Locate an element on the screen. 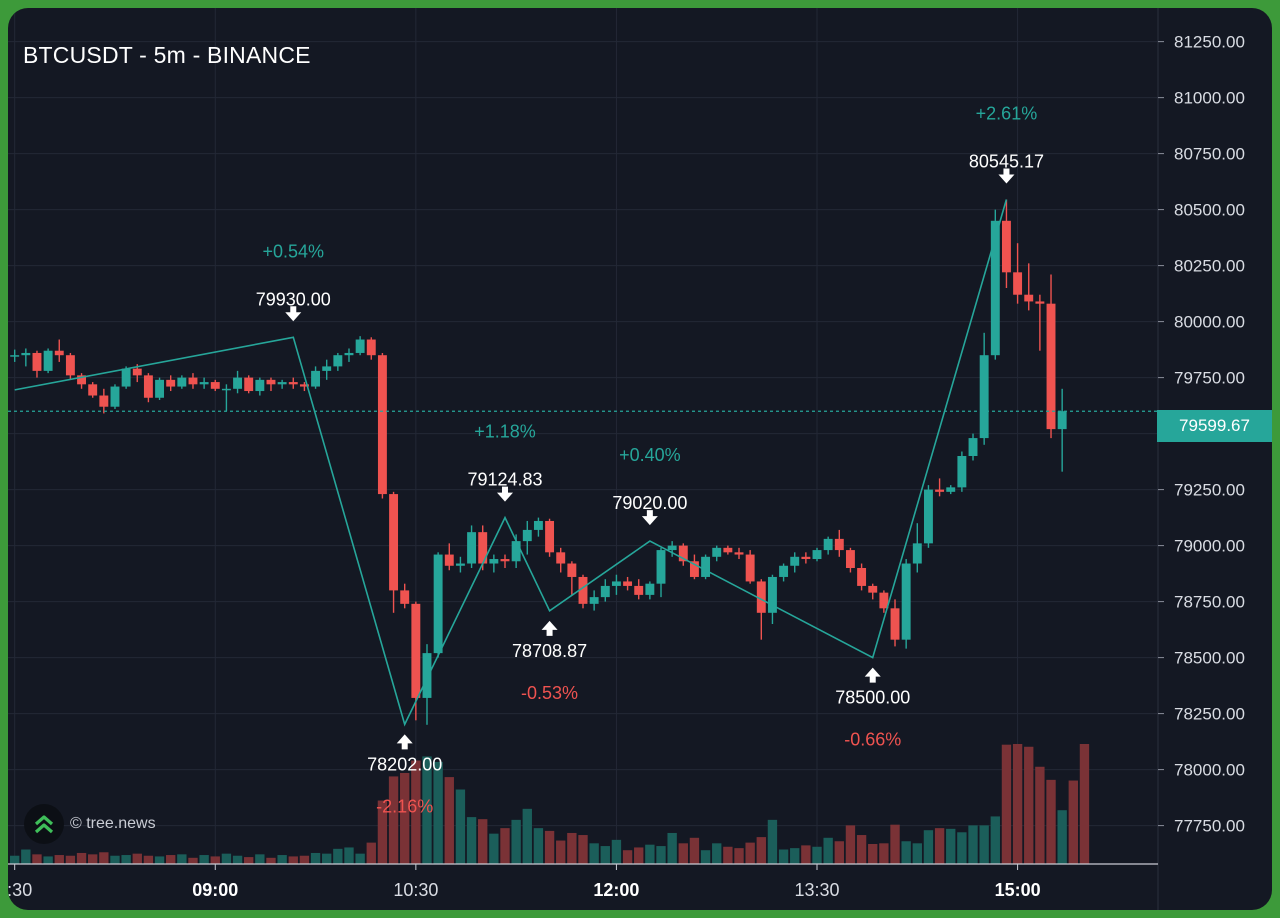 Image resolution: width=1280 pixels, height=918 pixels. pivot-price-label: 79020.00 is located at coordinates (649, 503).